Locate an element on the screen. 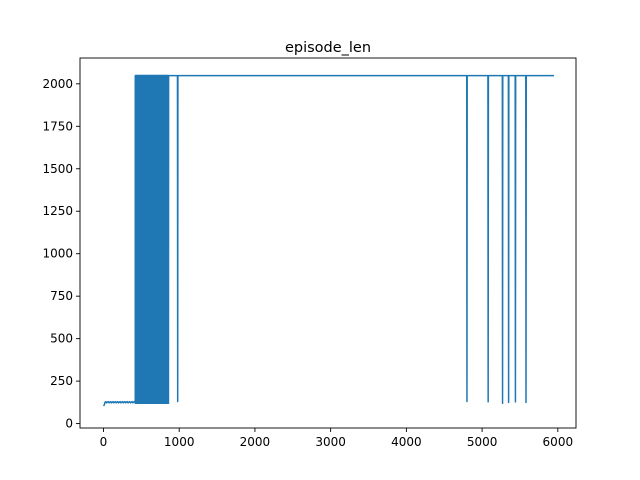 The image size is (640, 480). x-tick-label: 2000 is located at coordinates (255, 442).